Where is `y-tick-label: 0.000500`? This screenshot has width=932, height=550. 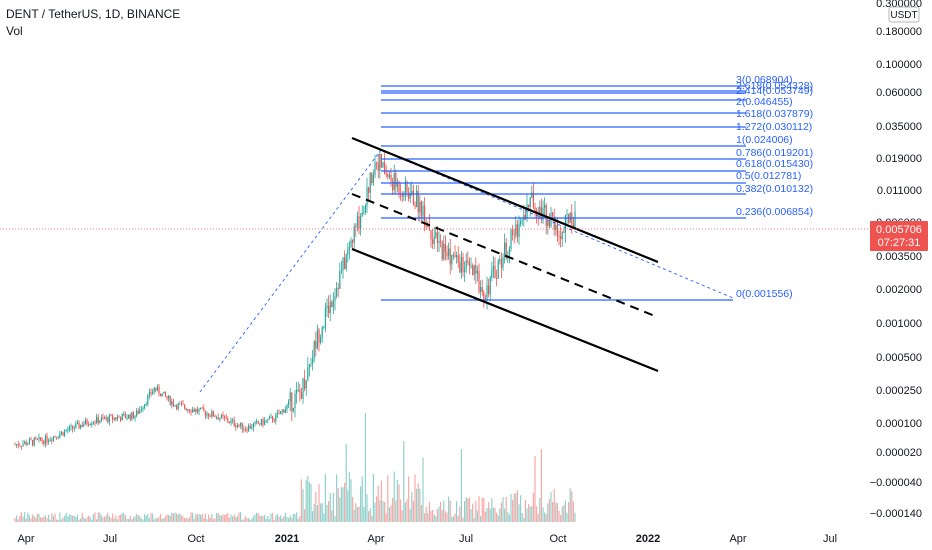 y-tick-label: 0.000500 is located at coordinates (899, 358).